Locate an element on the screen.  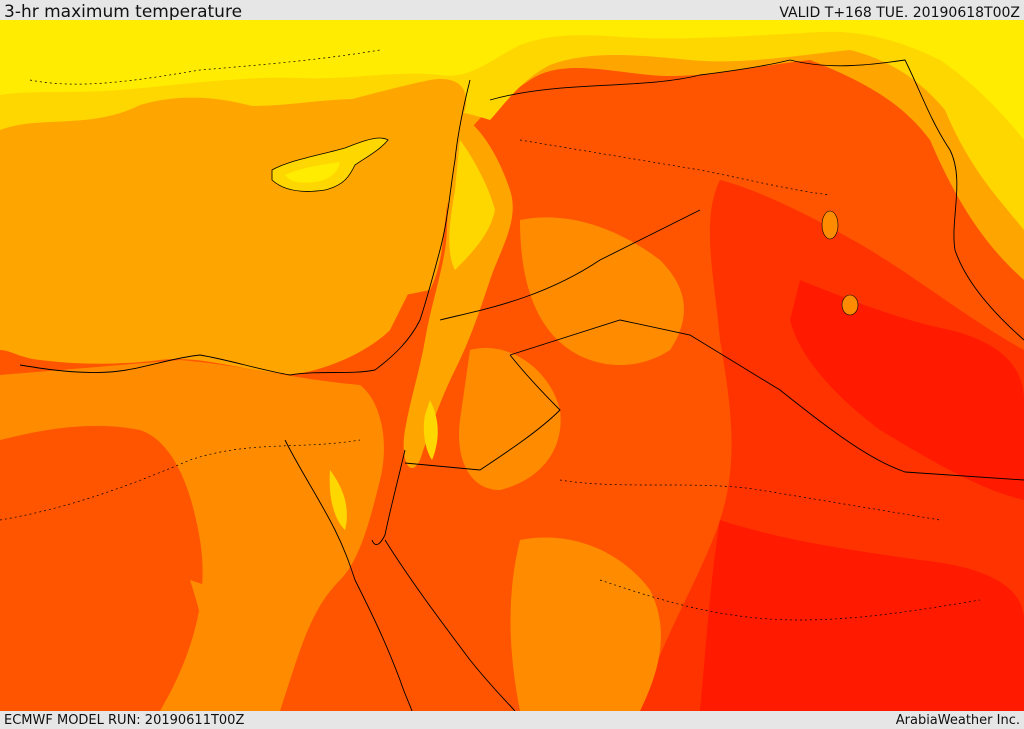
levant-yellow is located at coordinates (472, 205).